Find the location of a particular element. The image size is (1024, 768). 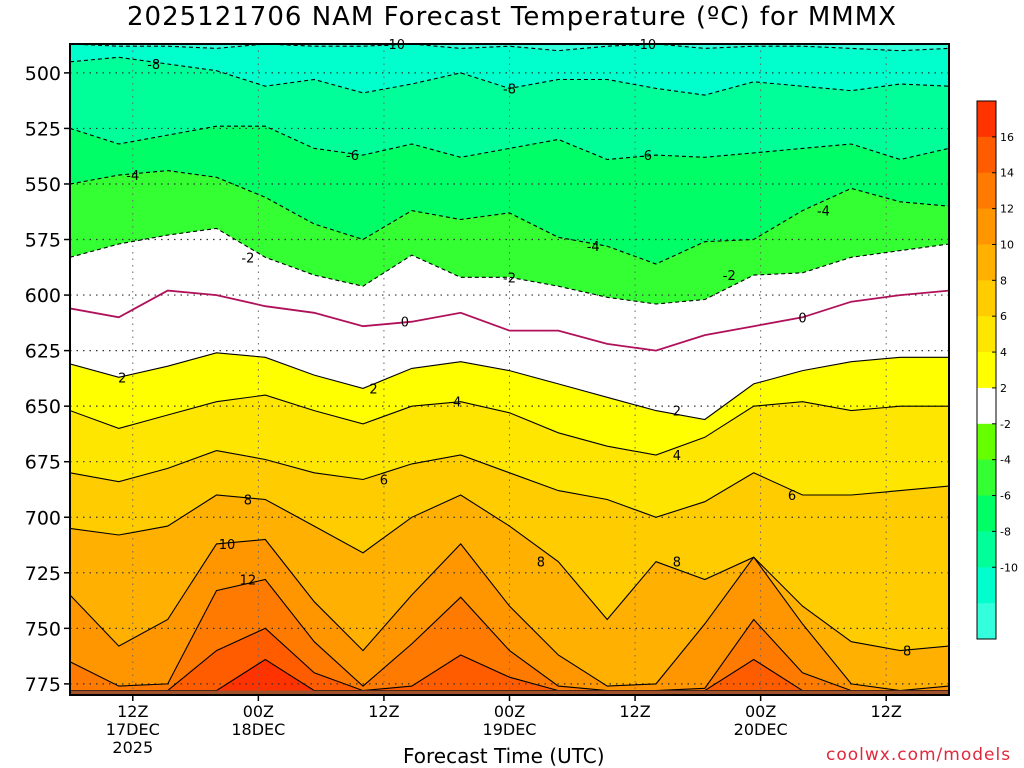

colorbar-label: -6 is located at coordinates (1005, 496).